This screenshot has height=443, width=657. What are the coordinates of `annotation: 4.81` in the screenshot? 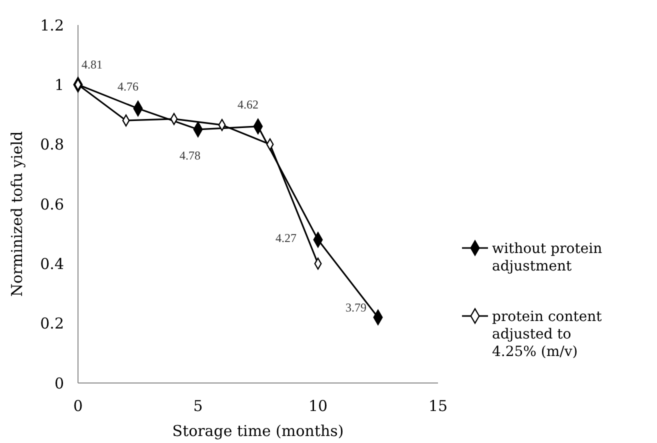 It's located at (92, 65).